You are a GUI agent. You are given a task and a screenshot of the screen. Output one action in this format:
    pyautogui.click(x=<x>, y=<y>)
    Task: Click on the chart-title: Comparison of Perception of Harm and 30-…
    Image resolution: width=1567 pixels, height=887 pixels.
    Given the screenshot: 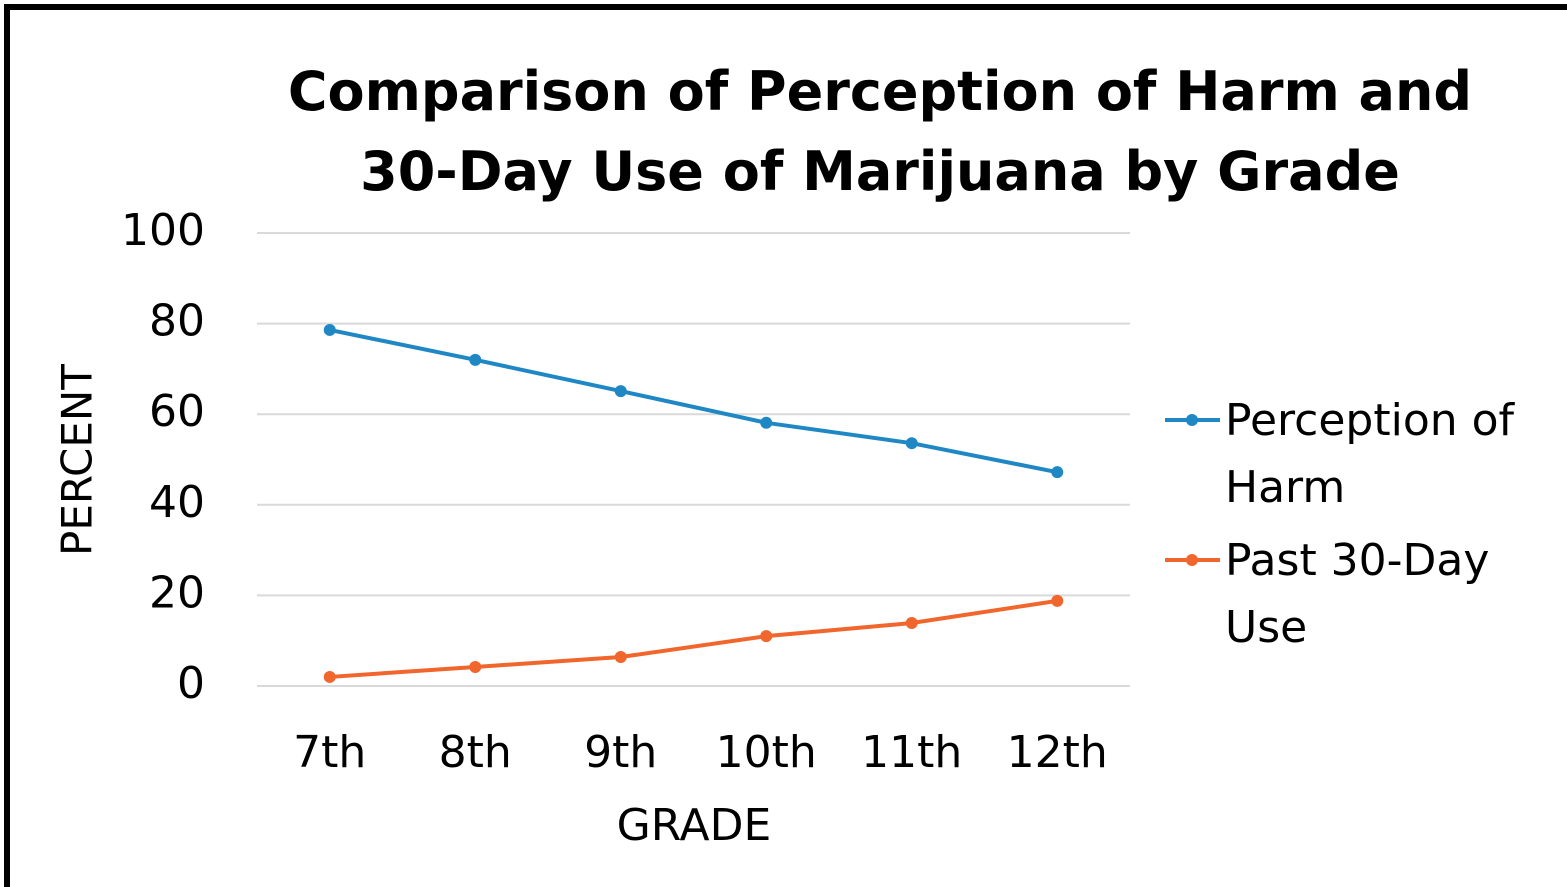 What is the action you would take?
    pyautogui.click(x=880, y=131)
    